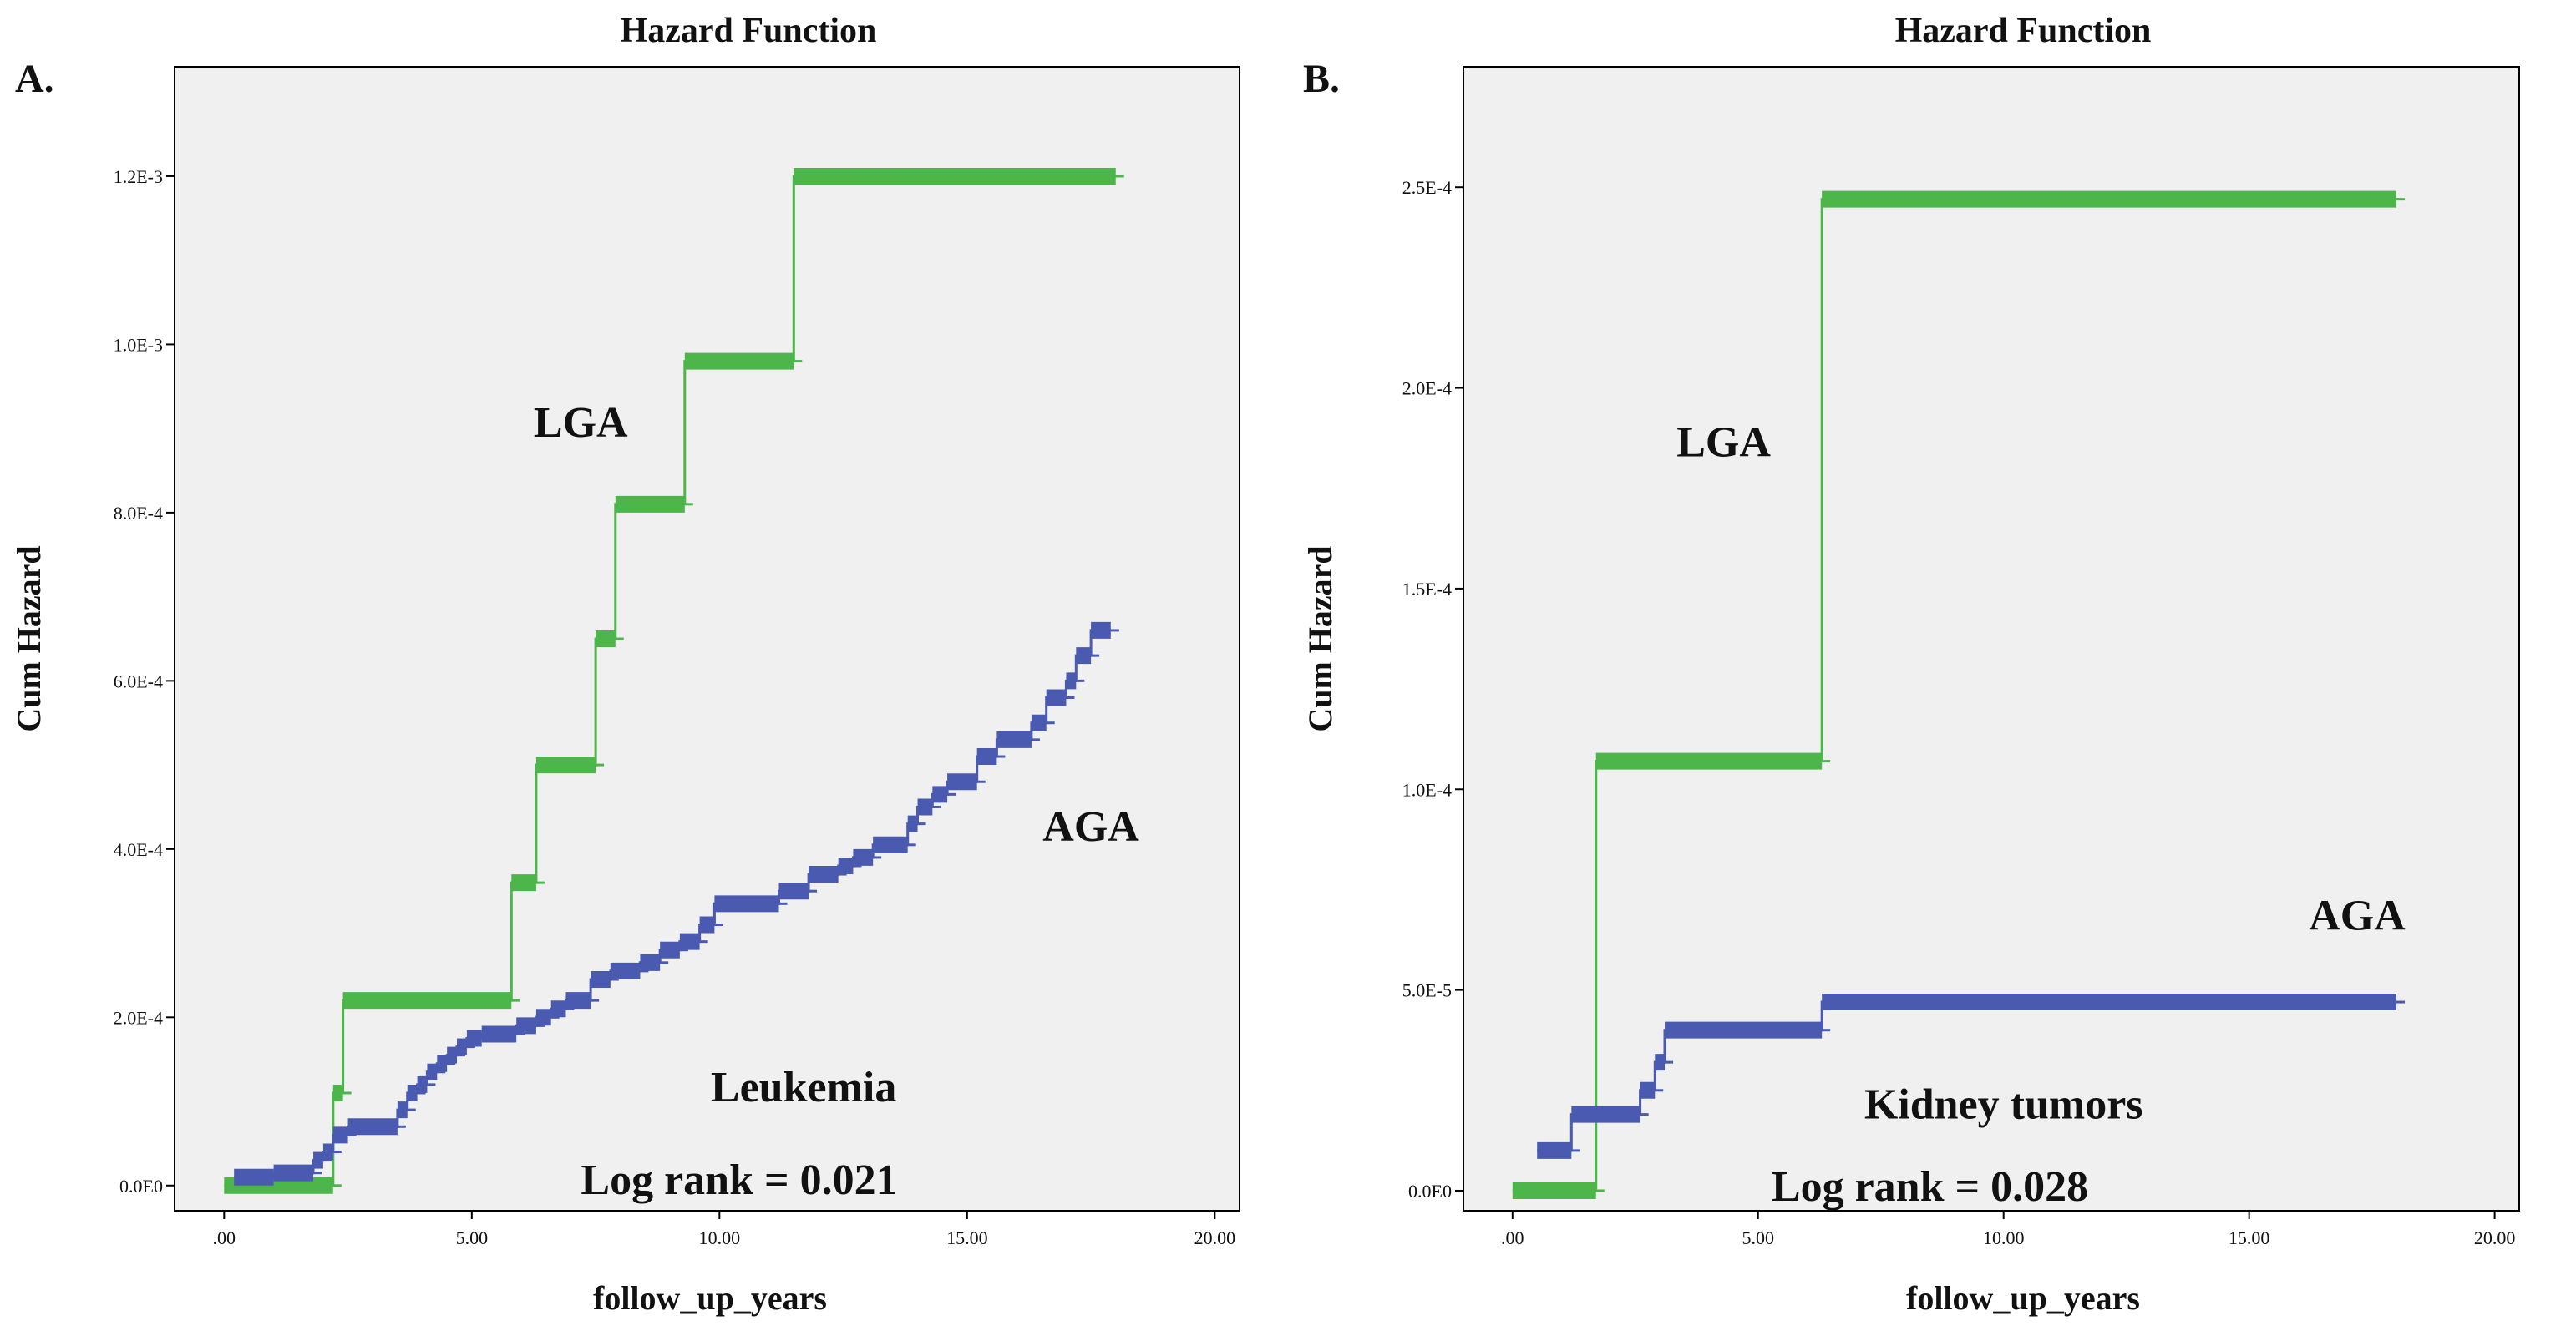 This screenshot has width=2576, height=1336. Describe the element at coordinates (138, 176) in the screenshot. I see `y-tick-label: 1.2E-3` at that location.